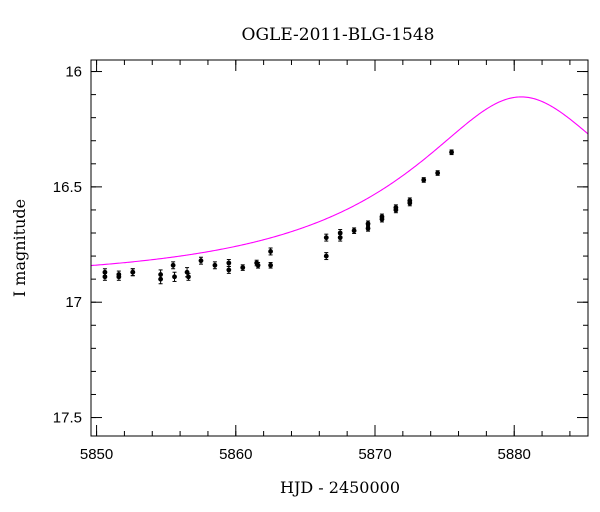  I want to click on x-tick-label: 5850, so click(96, 454).